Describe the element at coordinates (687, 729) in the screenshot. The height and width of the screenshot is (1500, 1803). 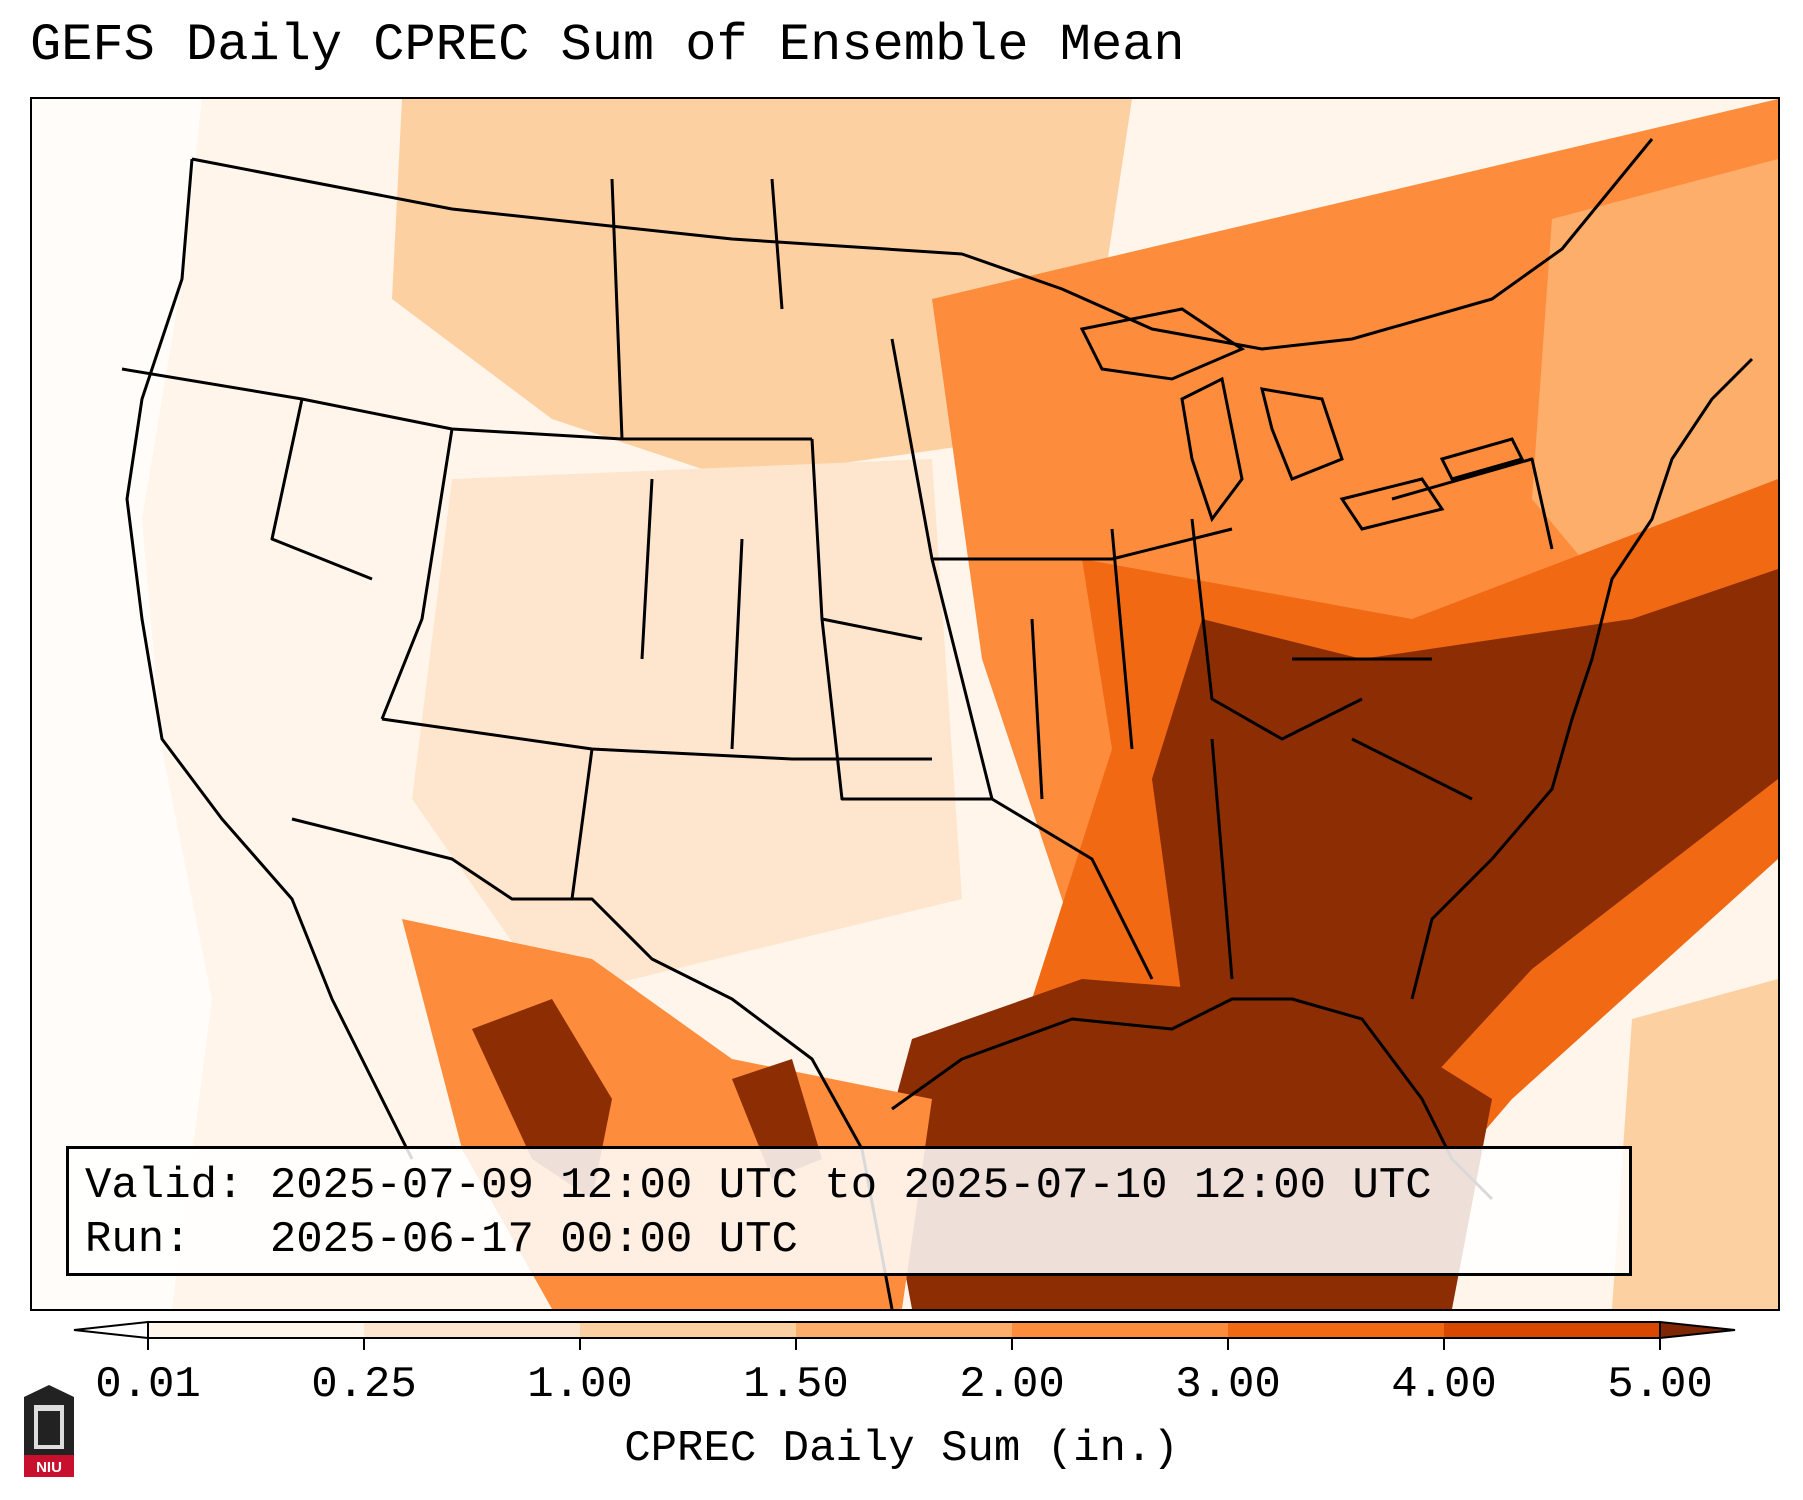
I see `central-plains-zone` at that location.